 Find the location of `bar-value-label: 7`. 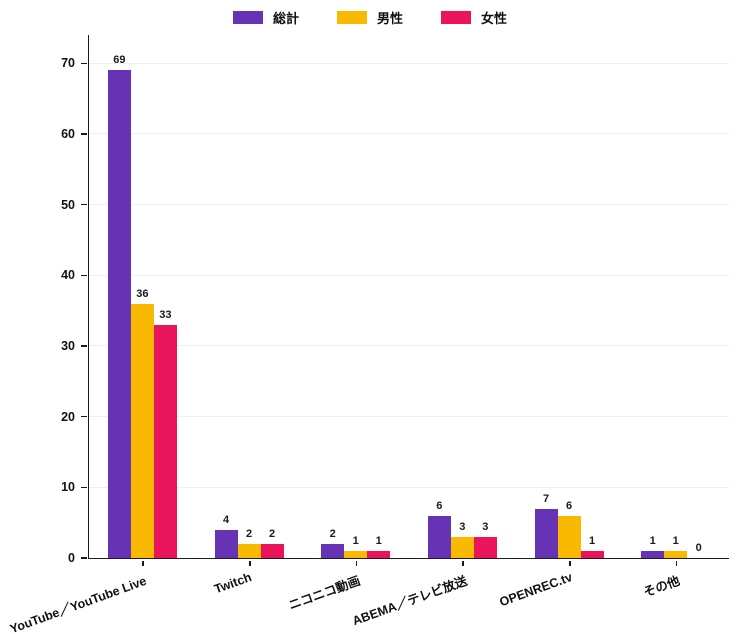

bar-value-label: 7 is located at coordinates (546, 498).